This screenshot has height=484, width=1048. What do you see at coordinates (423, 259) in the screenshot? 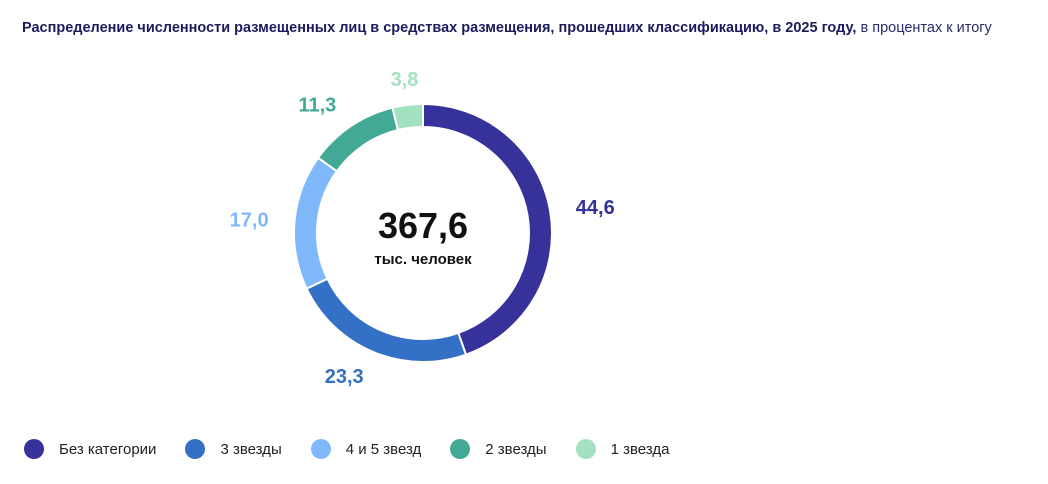
I see `center-total-unit: тыс. человек` at bounding box center [423, 259].